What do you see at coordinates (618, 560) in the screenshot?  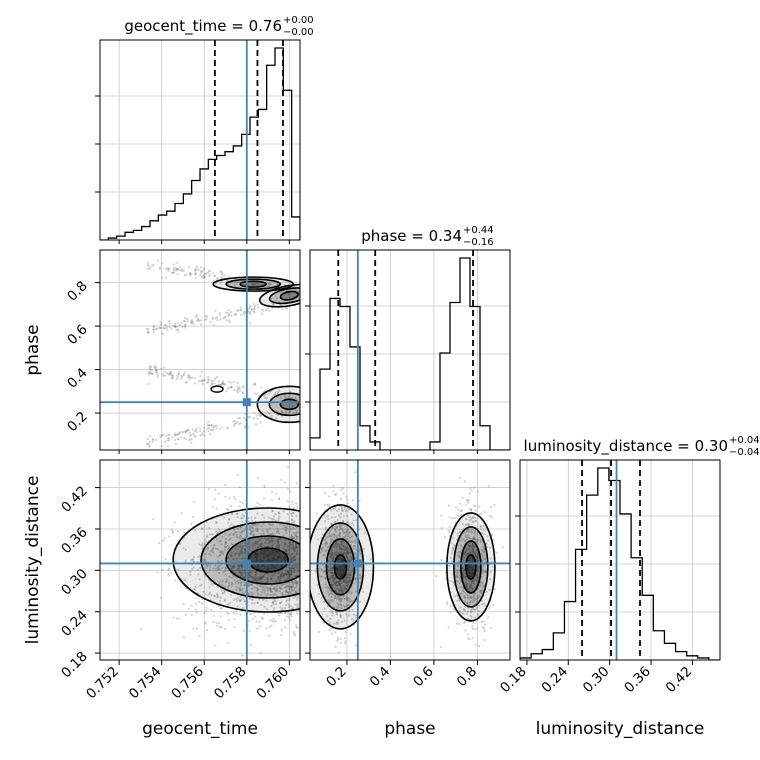 I see `hist-panel-luminosity_distance` at bounding box center [618, 560].